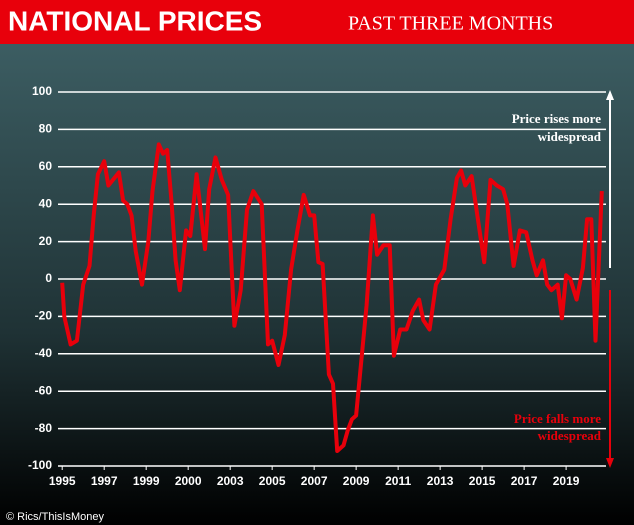  Describe the element at coordinates (557, 418) in the screenshot. I see `annotation: Price falls more` at that location.